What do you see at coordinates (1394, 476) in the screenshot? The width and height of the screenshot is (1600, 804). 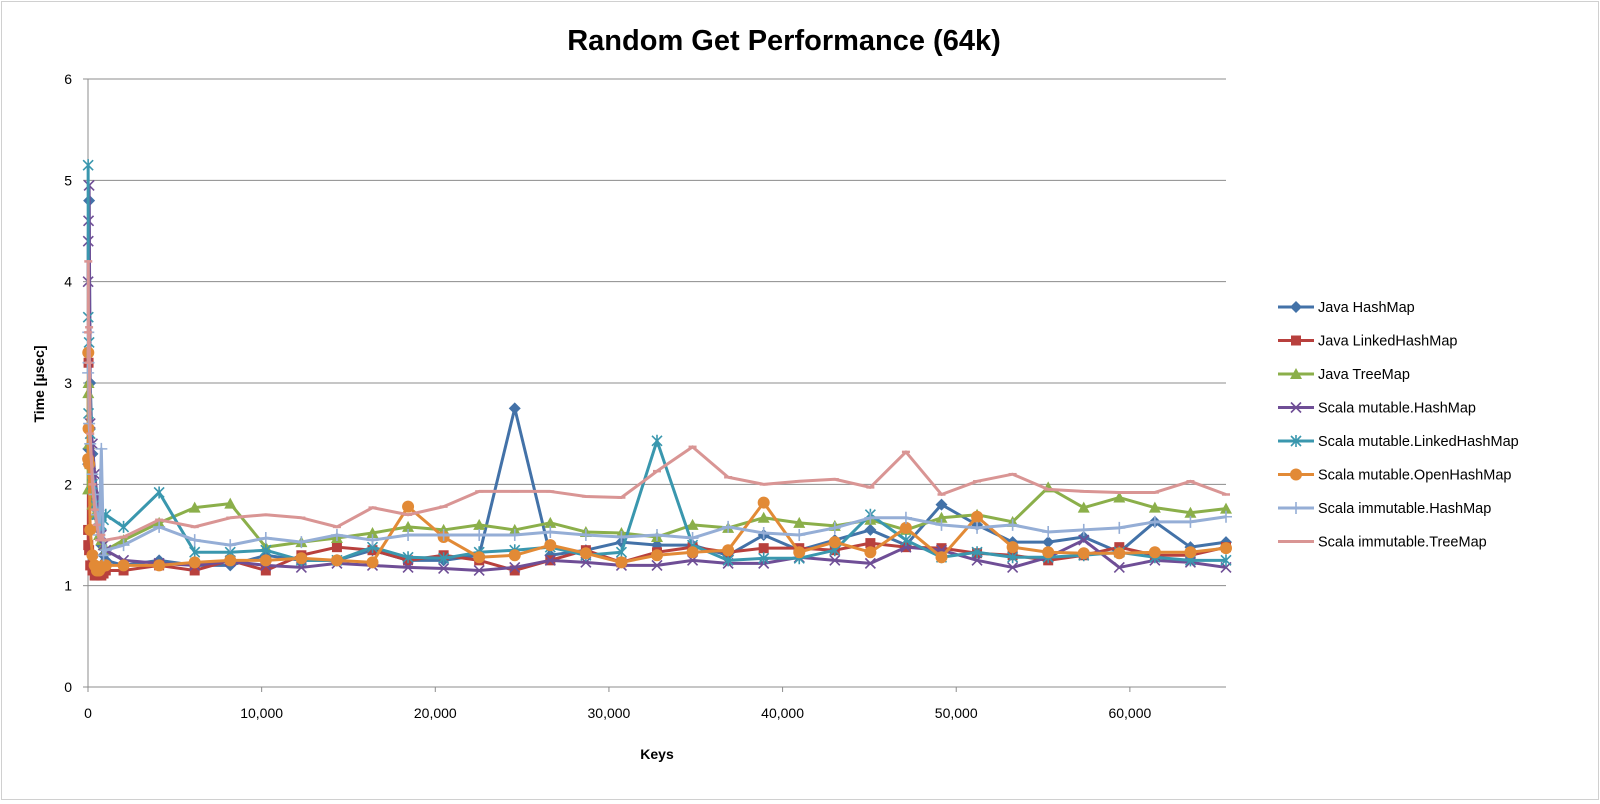 I see `legend-item: Scala mutable.OpenHashMap` at bounding box center [1394, 476].